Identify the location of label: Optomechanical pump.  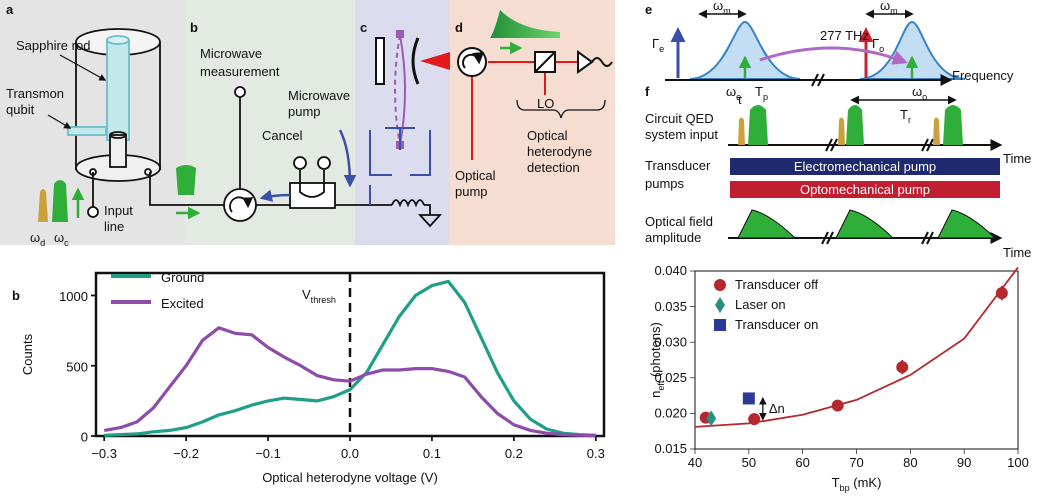
(865, 189).